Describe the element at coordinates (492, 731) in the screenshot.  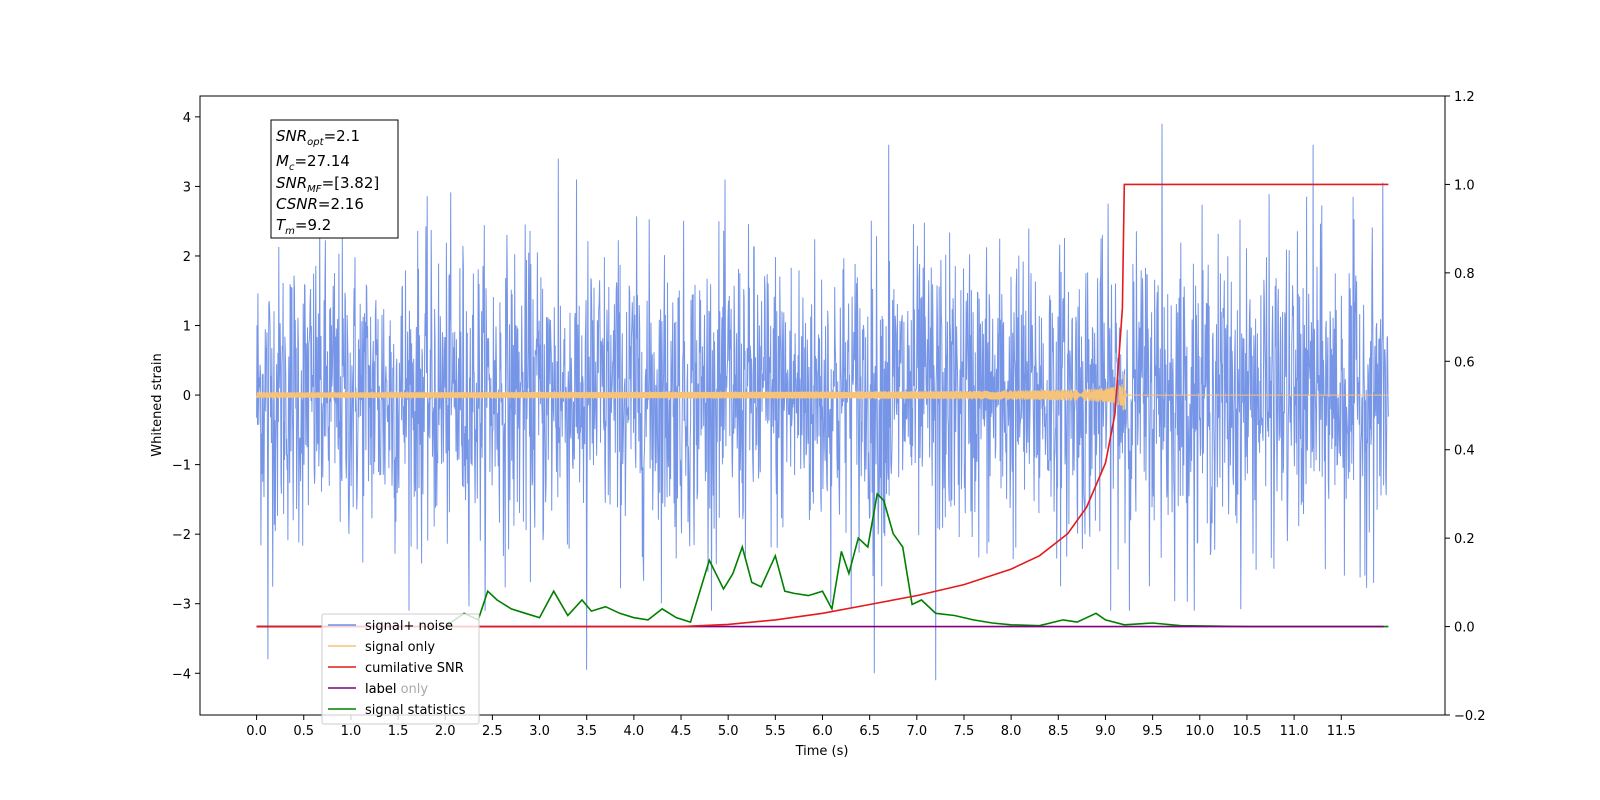
I see `x-tick-label: 2.5` at that location.